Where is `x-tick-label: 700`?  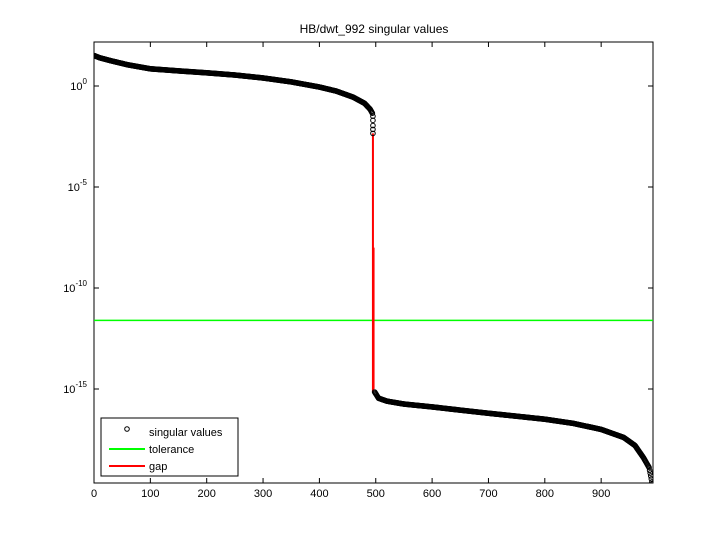
x-tick-label: 700 is located at coordinates (488, 494).